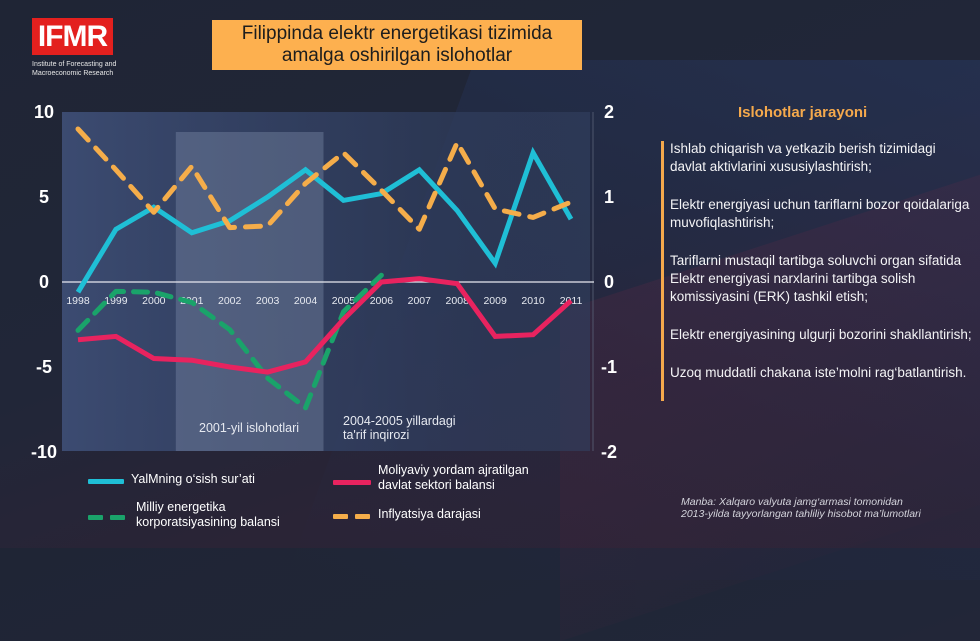 This screenshot has width=980, height=641. Describe the element at coordinates (609, 452) in the screenshot. I see `y-right-tick-label: -2` at that location.